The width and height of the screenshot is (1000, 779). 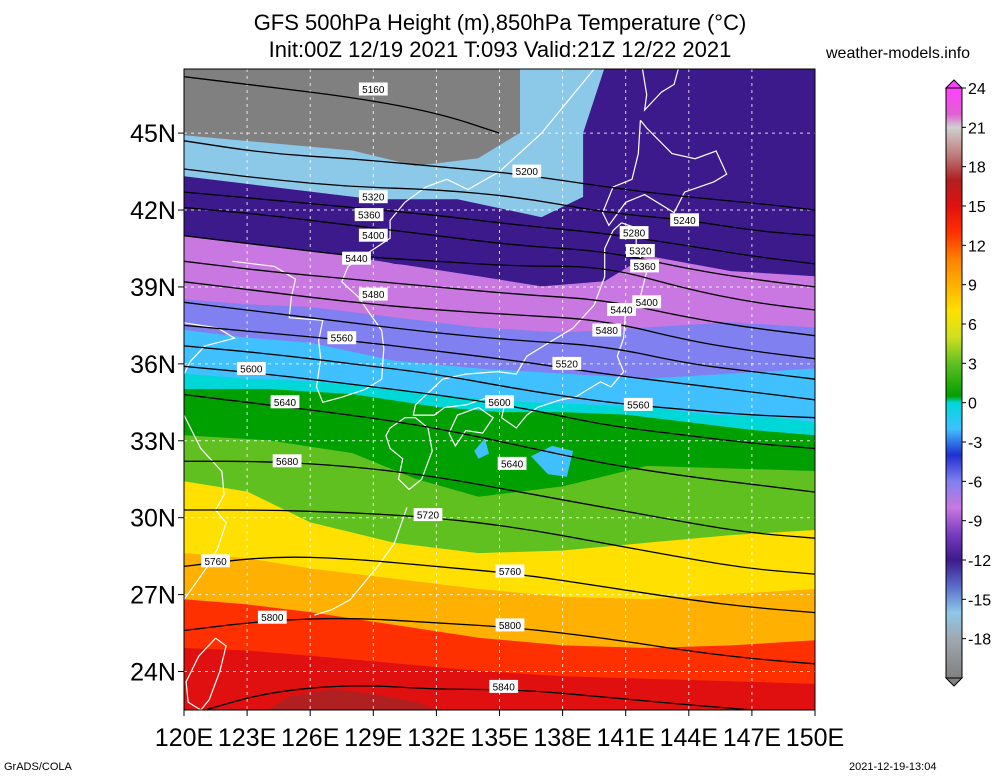 I want to click on contour-label: 5680, so click(x=287, y=461).